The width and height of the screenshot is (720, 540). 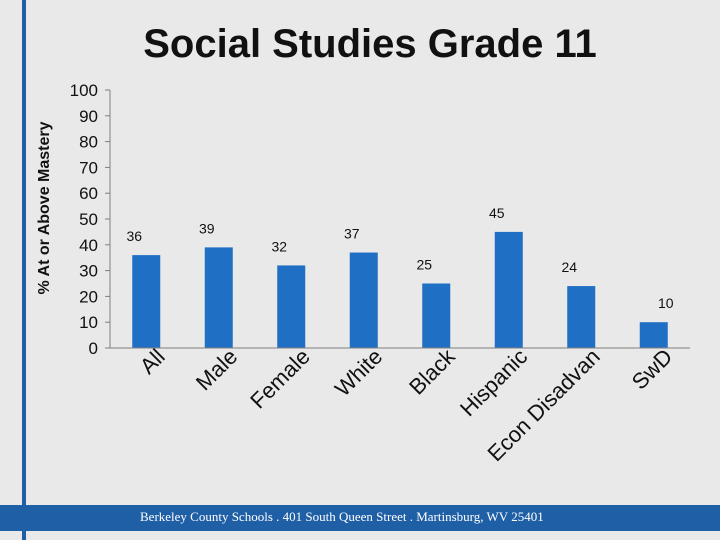 What do you see at coordinates (352, 234) in the screenshot?
I see `data-label: 37` at bounding box center [352, 234].